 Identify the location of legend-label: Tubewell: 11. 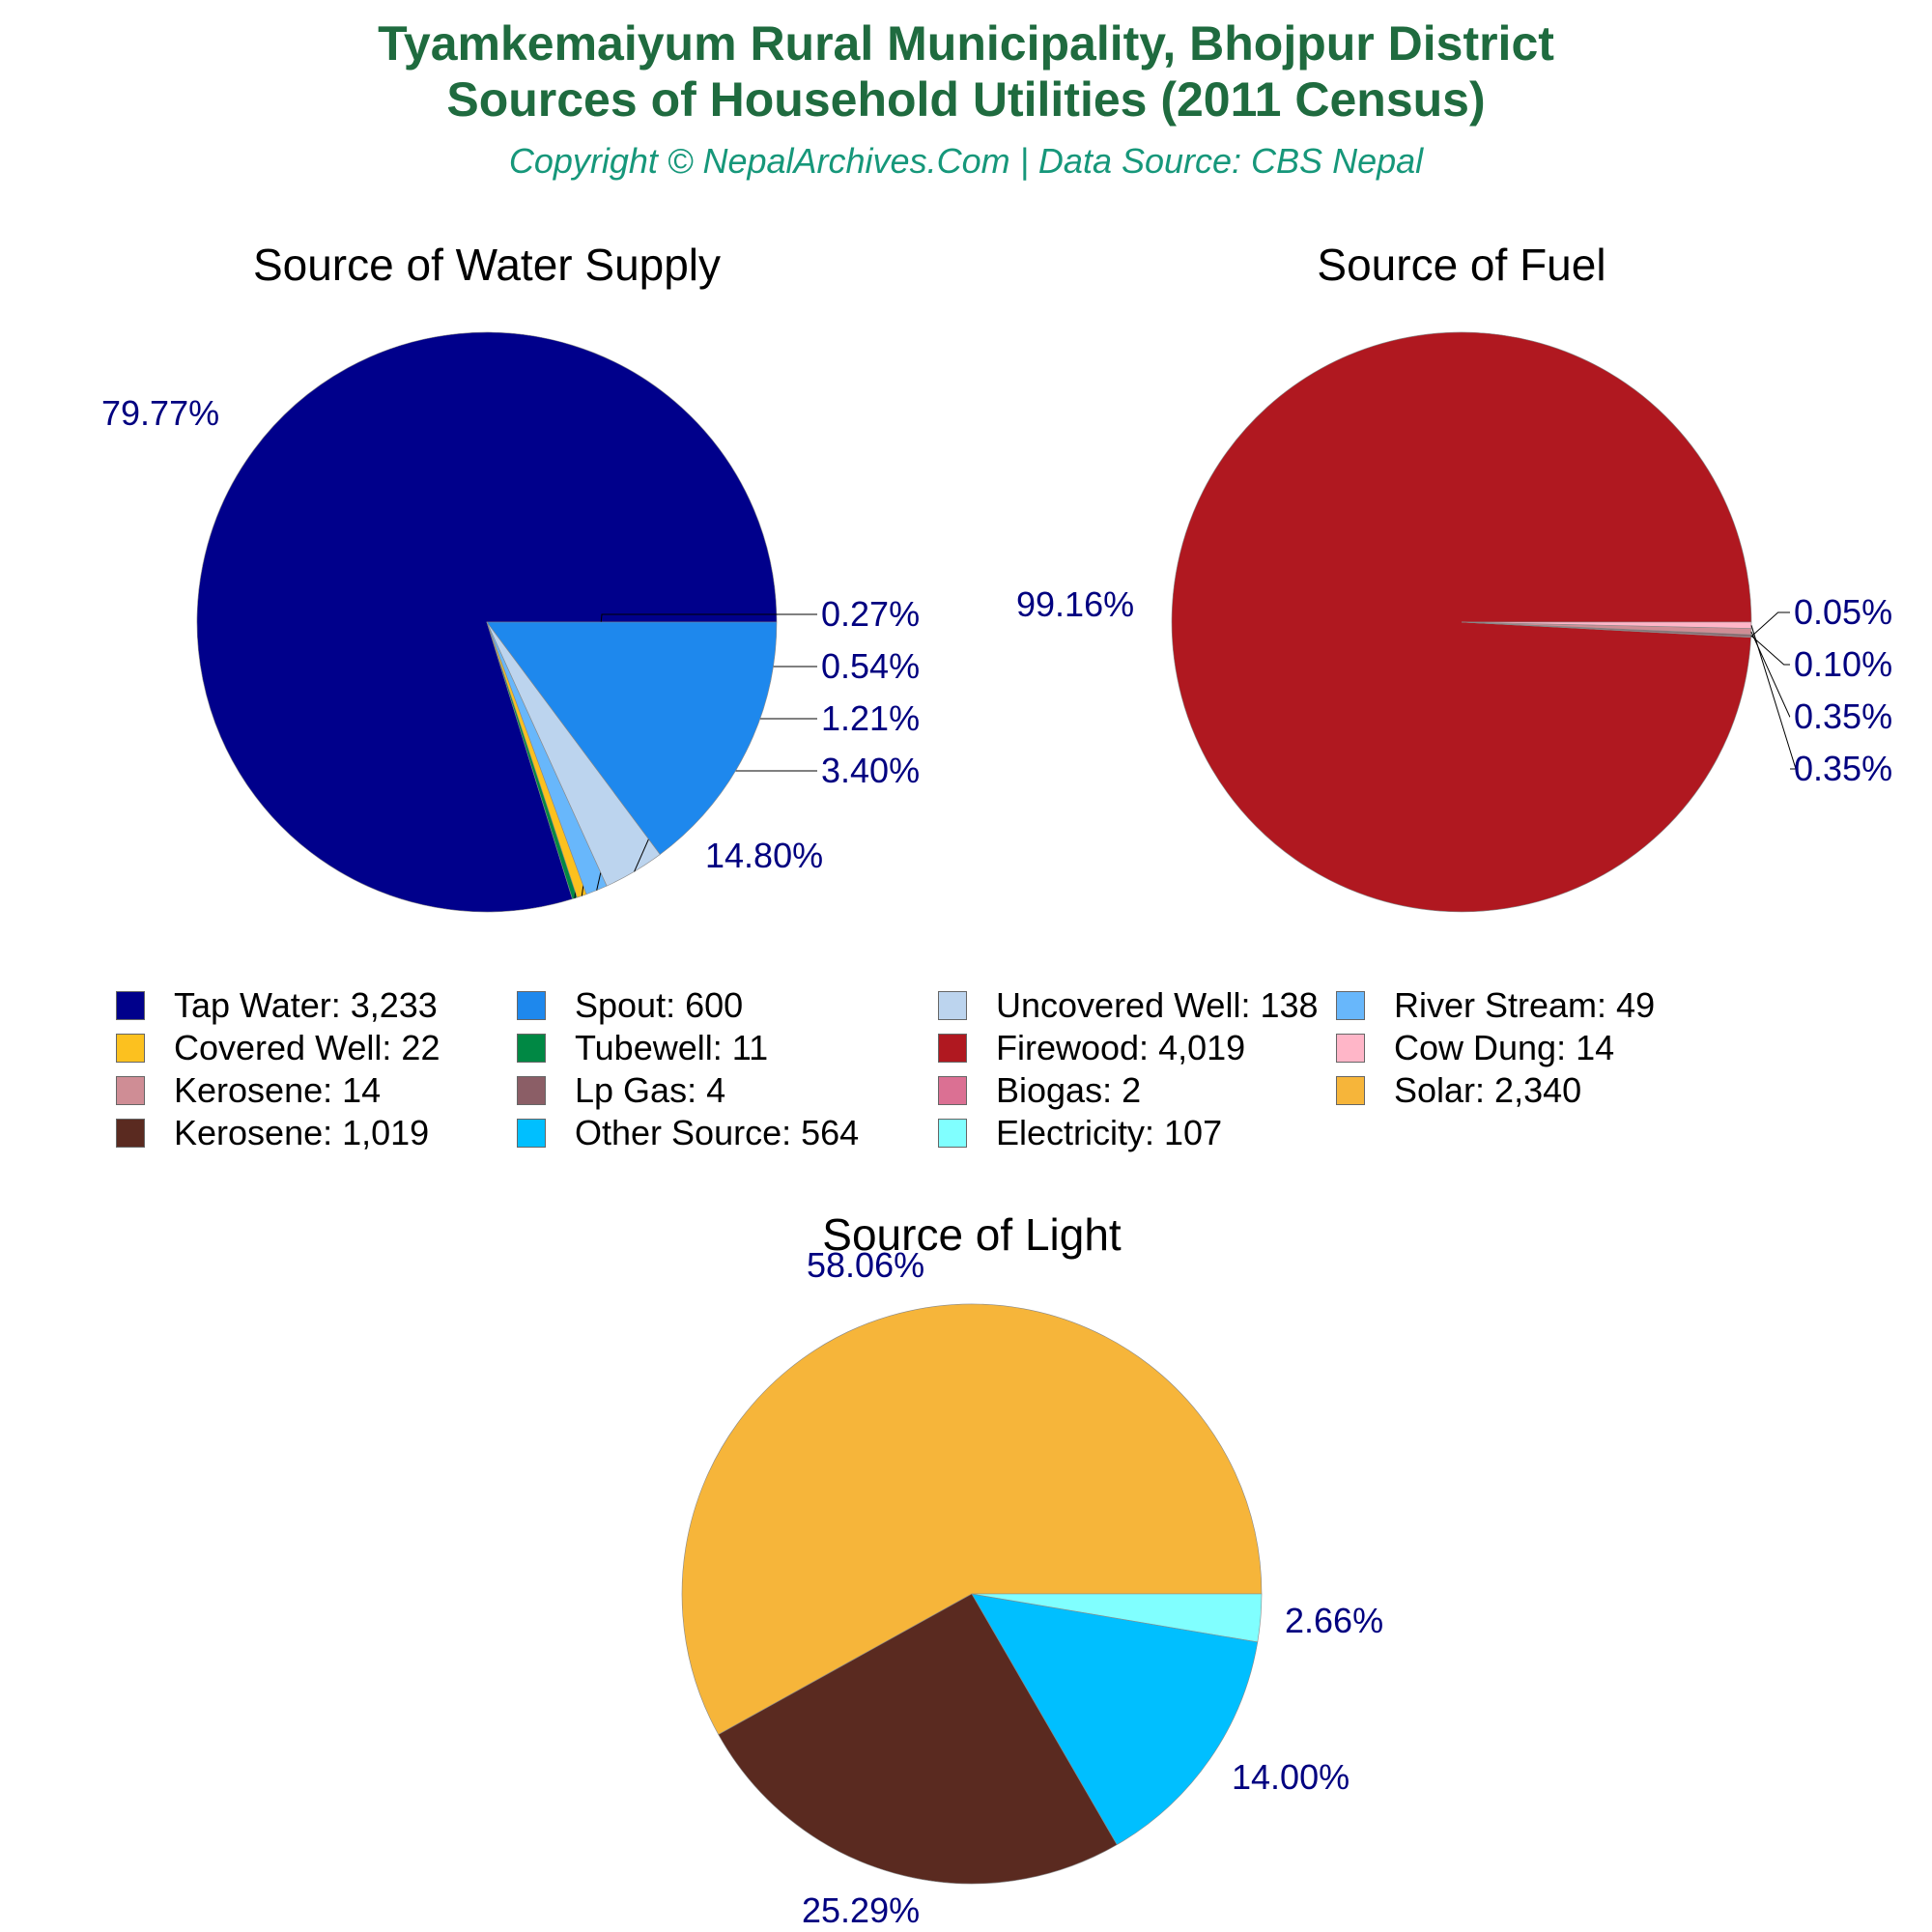
(672, 1047).